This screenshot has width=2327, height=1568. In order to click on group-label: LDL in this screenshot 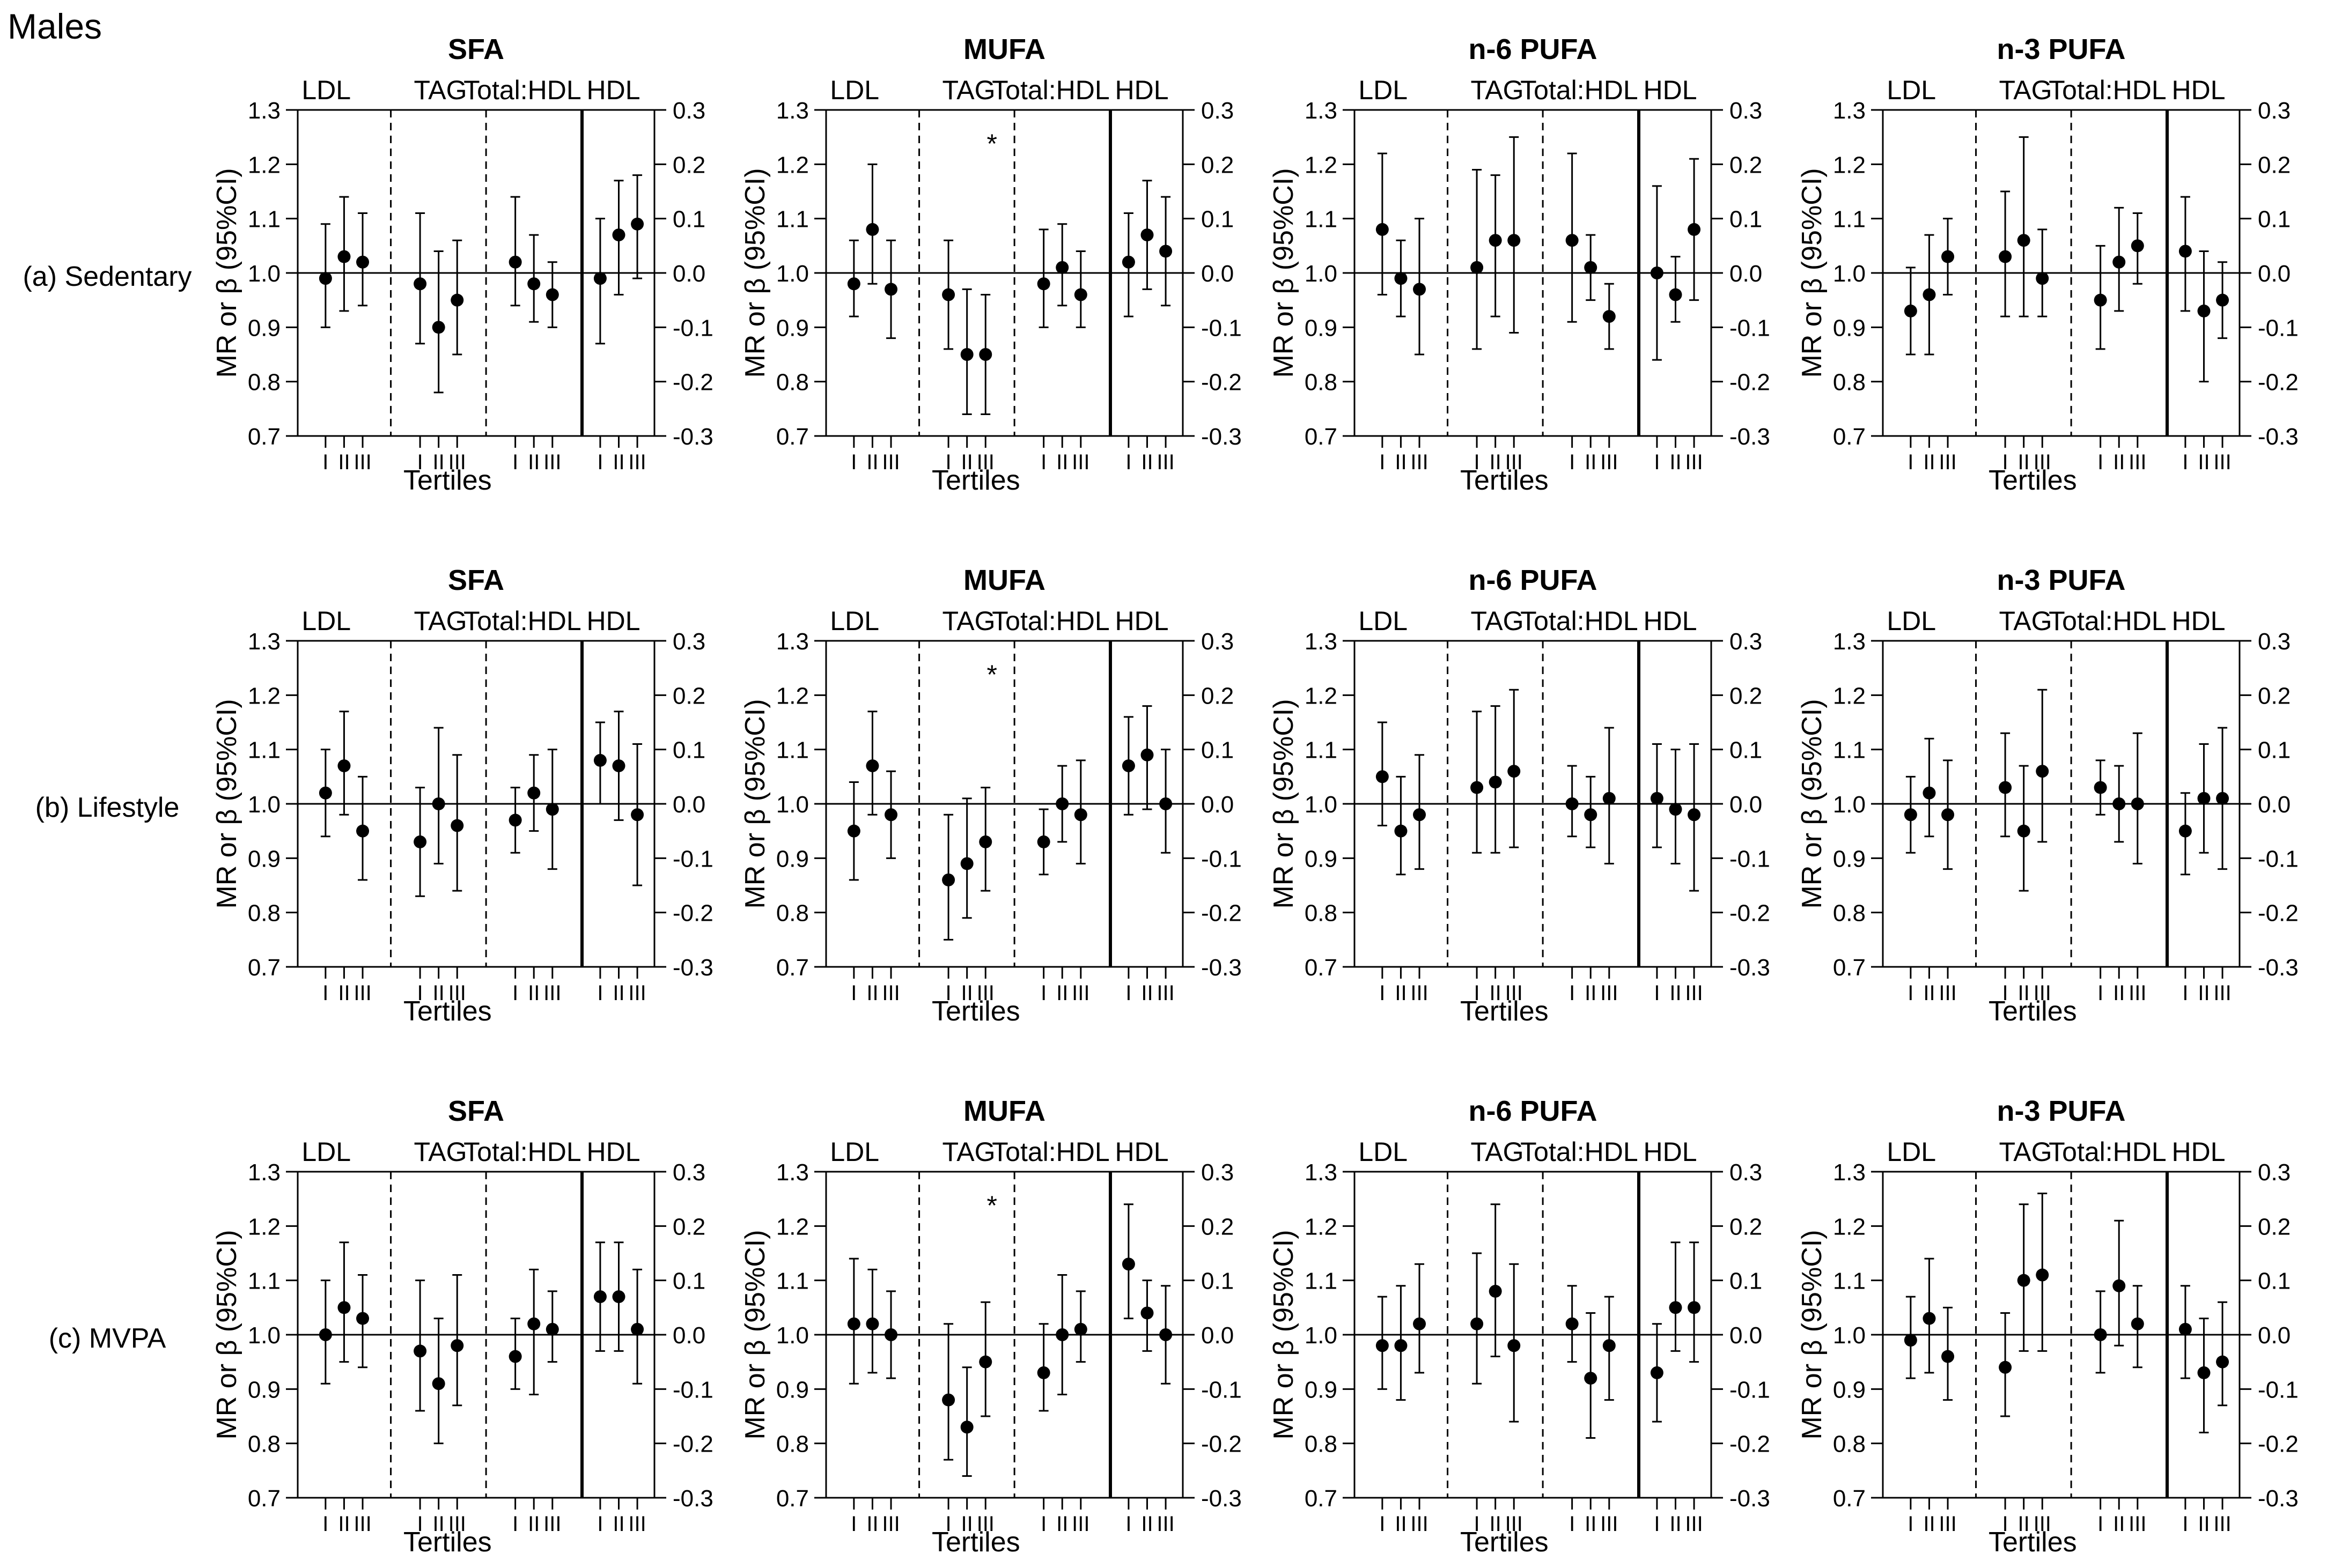, I will do `click(854, 1152)`.